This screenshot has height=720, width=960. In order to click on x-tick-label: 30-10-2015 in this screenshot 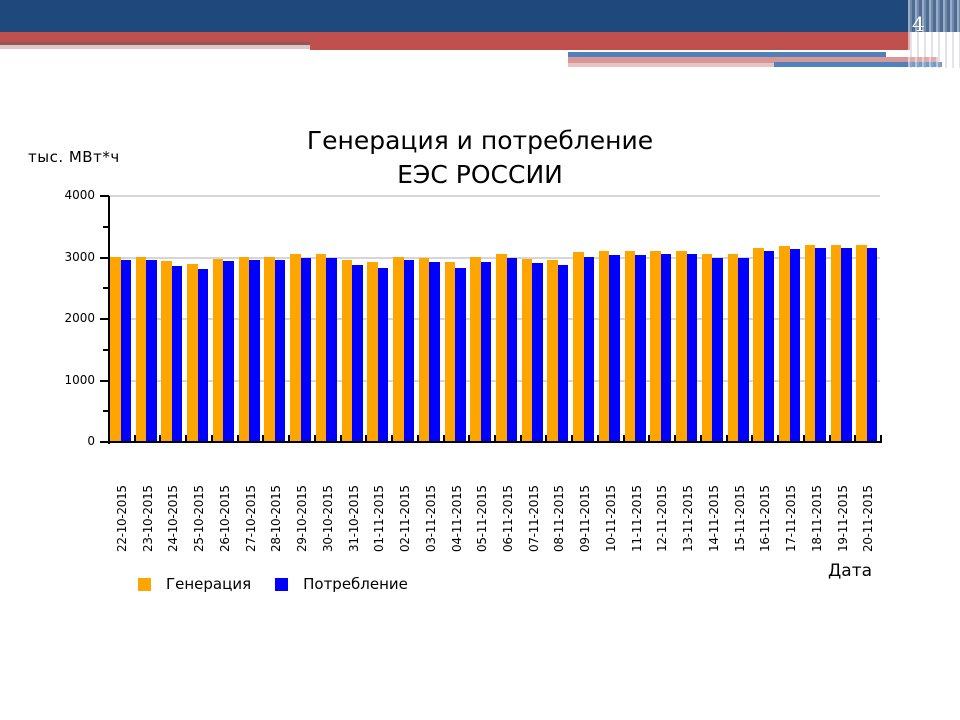, I will do `click(327, 518)`.